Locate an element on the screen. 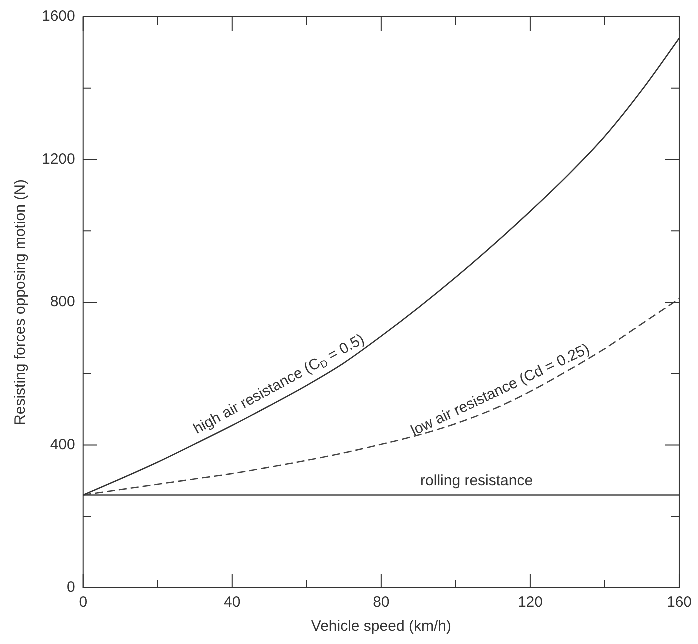 The height and width of the screenshot is (644, 698). series-label: rolling resistance is located at coordinates (477, 481).